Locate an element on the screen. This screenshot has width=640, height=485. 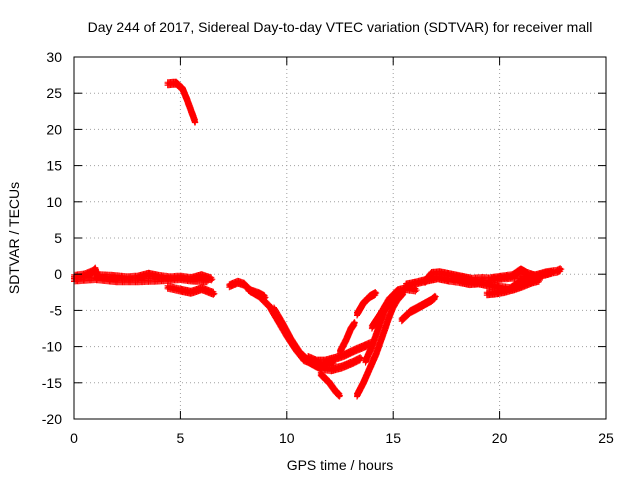
x-axis-label: GPS time / hours is located at coordinates (340, 465).